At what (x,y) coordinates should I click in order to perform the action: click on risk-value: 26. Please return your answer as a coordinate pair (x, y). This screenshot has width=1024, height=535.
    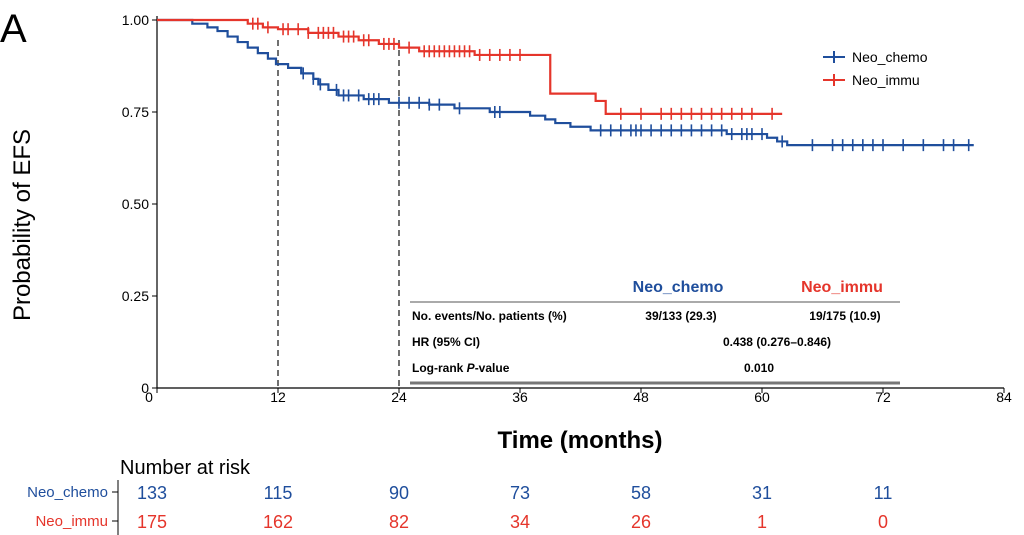
    Looking at the image, I should click on (641, 522).